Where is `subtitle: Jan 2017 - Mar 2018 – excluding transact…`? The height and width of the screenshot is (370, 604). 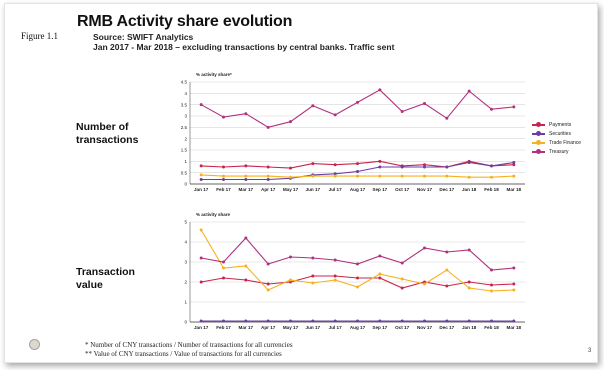
subtitle: Jan 2017 - Mar 2018 – excluding transact… is located at coordinates (244, 47).